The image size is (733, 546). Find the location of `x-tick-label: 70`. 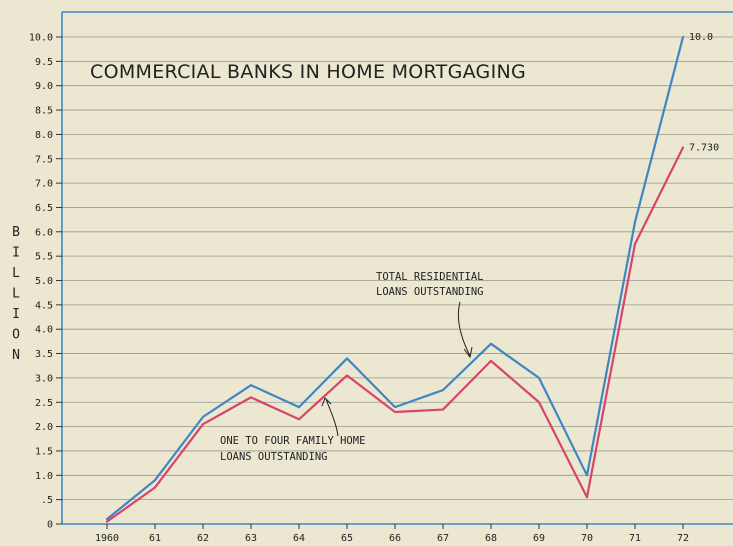

x-tick-label: 70 is located at coordinates (587, 538).